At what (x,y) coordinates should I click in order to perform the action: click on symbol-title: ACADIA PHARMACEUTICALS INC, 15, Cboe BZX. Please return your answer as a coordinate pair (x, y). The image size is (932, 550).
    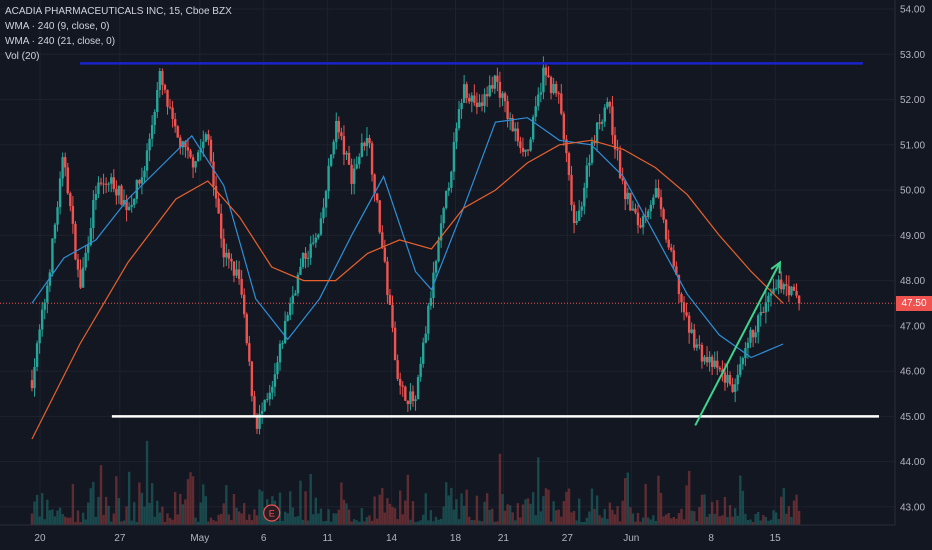
    Looking at the image, I should click on (118, 11).